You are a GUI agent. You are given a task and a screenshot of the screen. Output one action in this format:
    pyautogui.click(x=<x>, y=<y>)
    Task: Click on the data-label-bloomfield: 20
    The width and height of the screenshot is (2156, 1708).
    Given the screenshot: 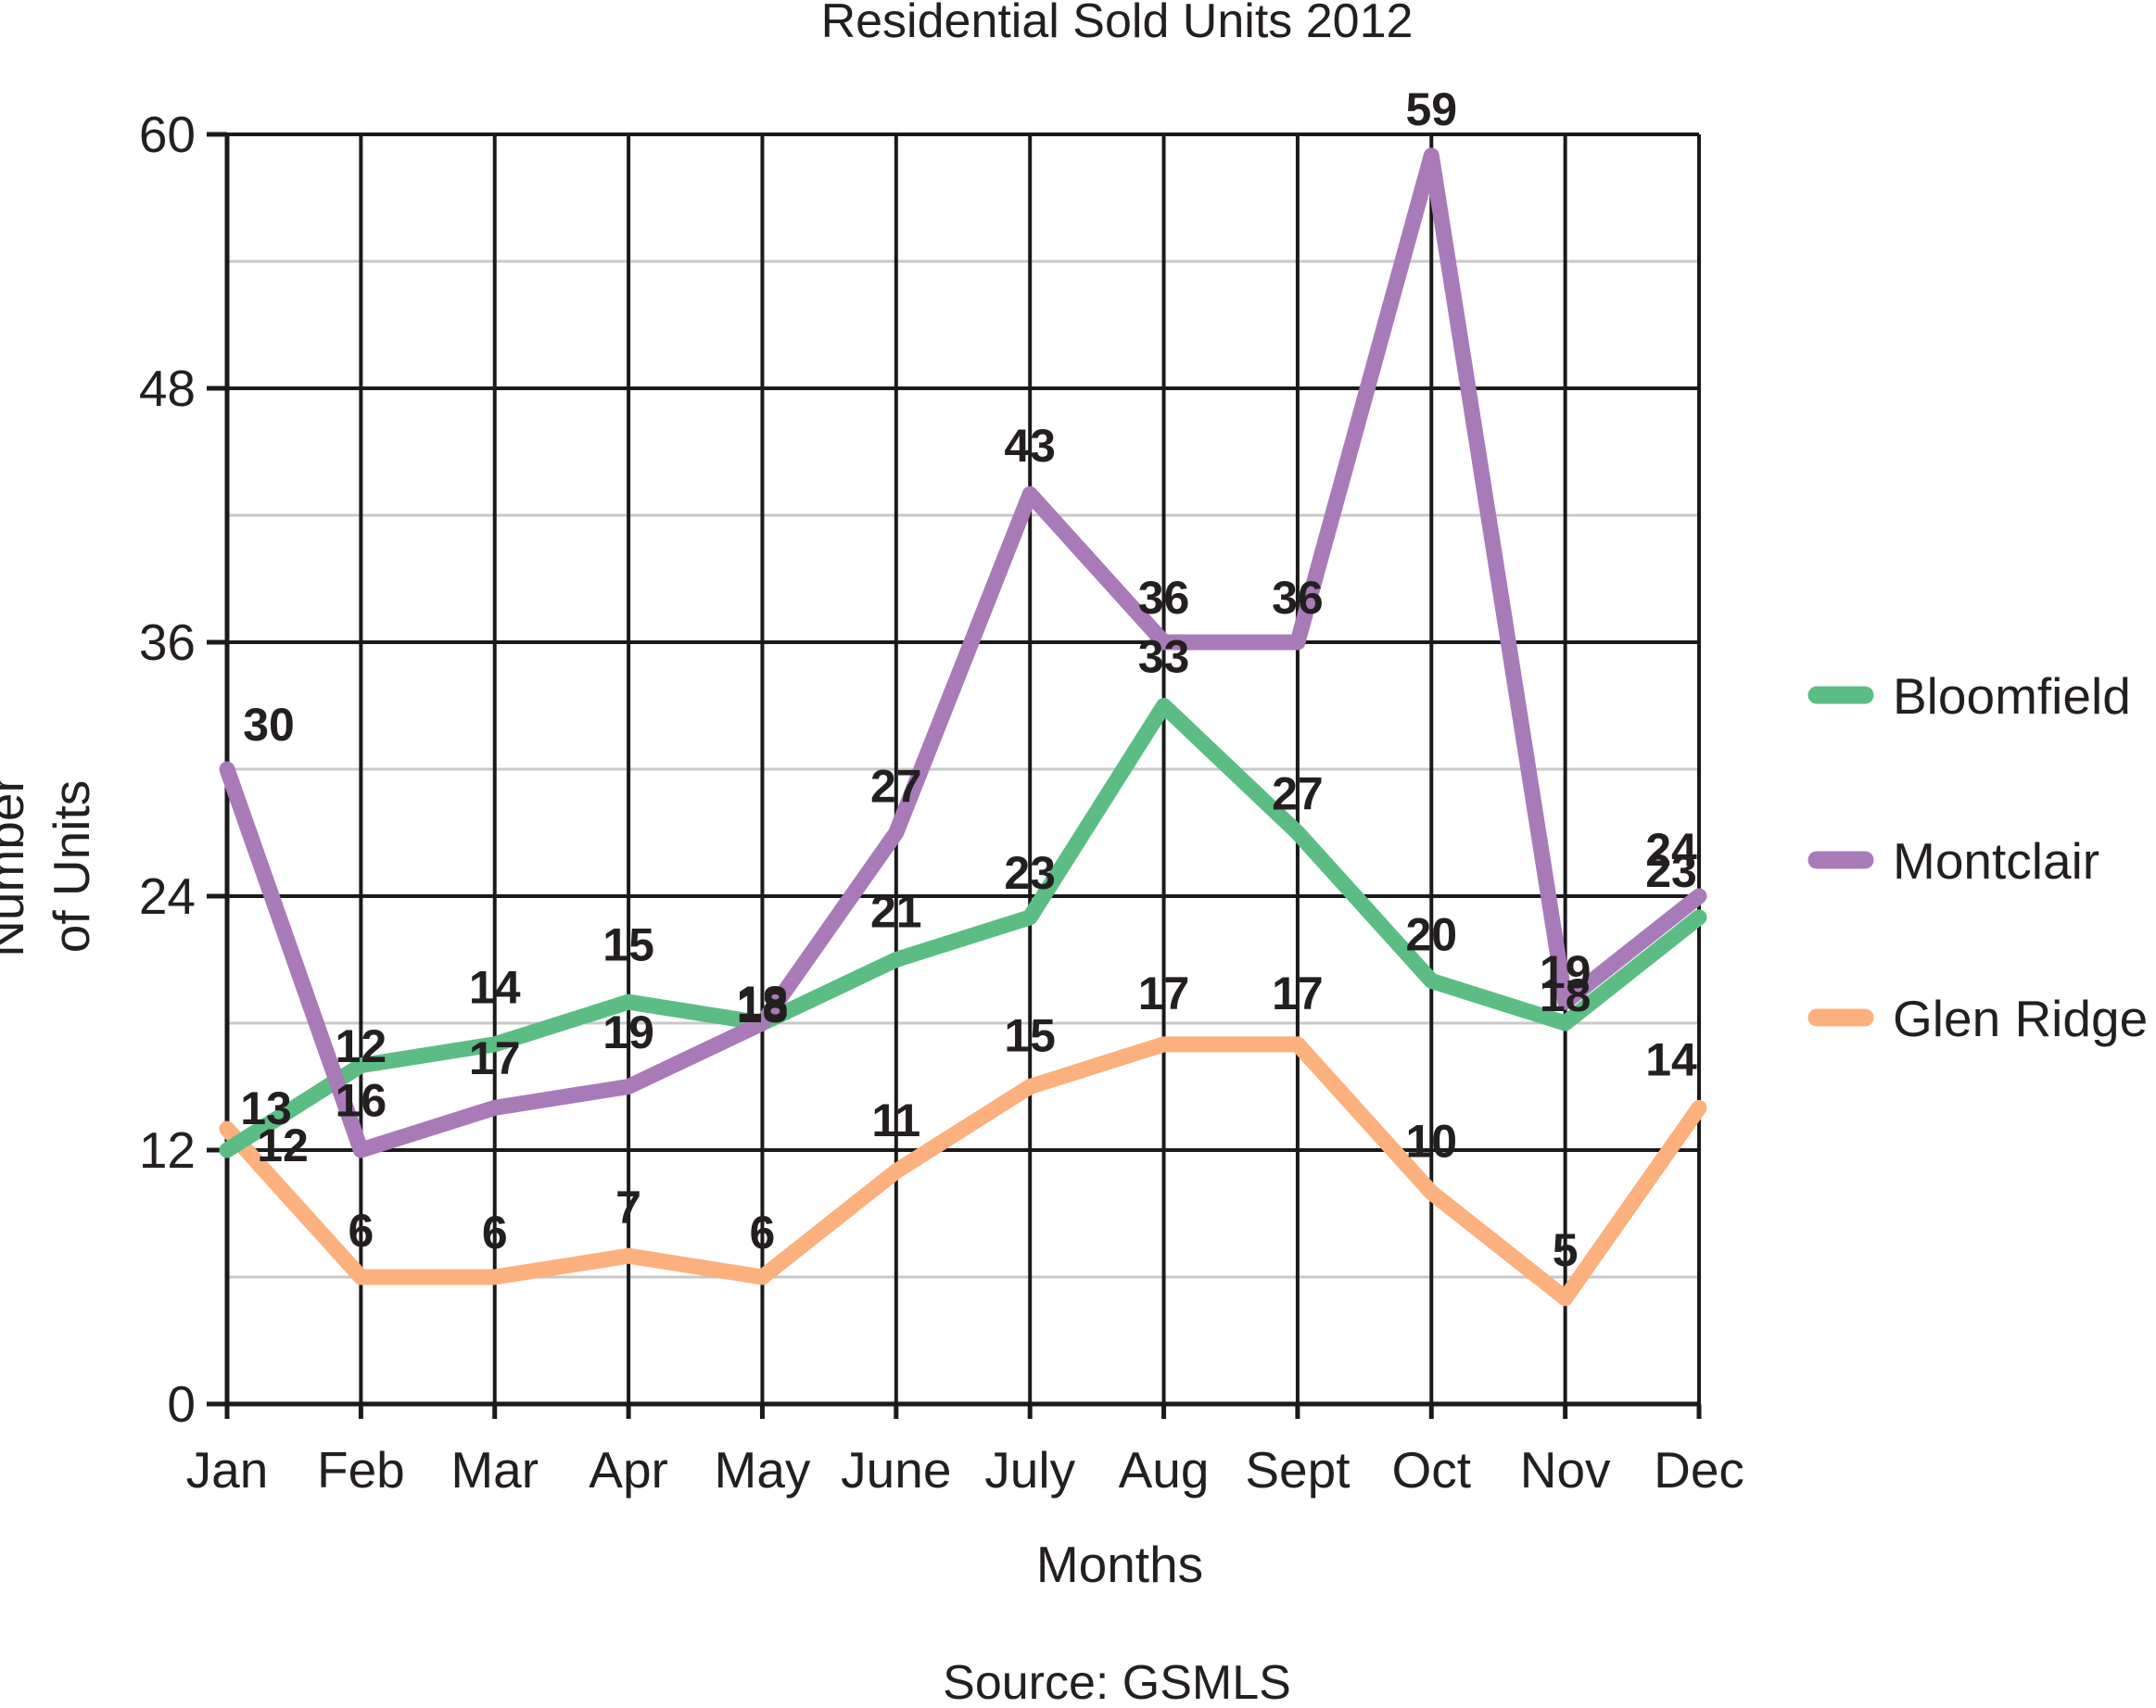 What is the action you would take?
    pyautogui.click(x=1431, y=934)
    